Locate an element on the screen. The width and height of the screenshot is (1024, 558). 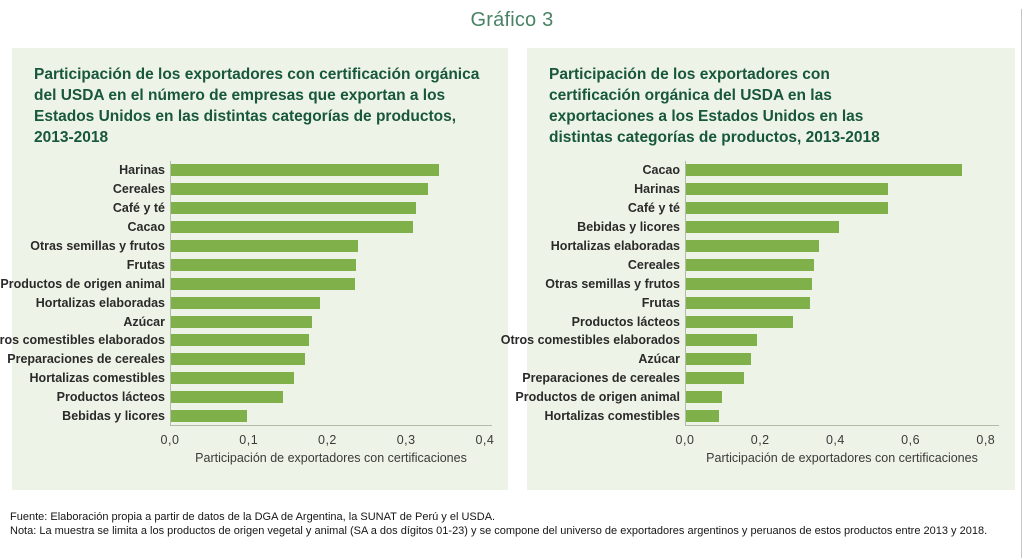
category-label: Preparaciones de cereales is located at coordinates (601, 378).